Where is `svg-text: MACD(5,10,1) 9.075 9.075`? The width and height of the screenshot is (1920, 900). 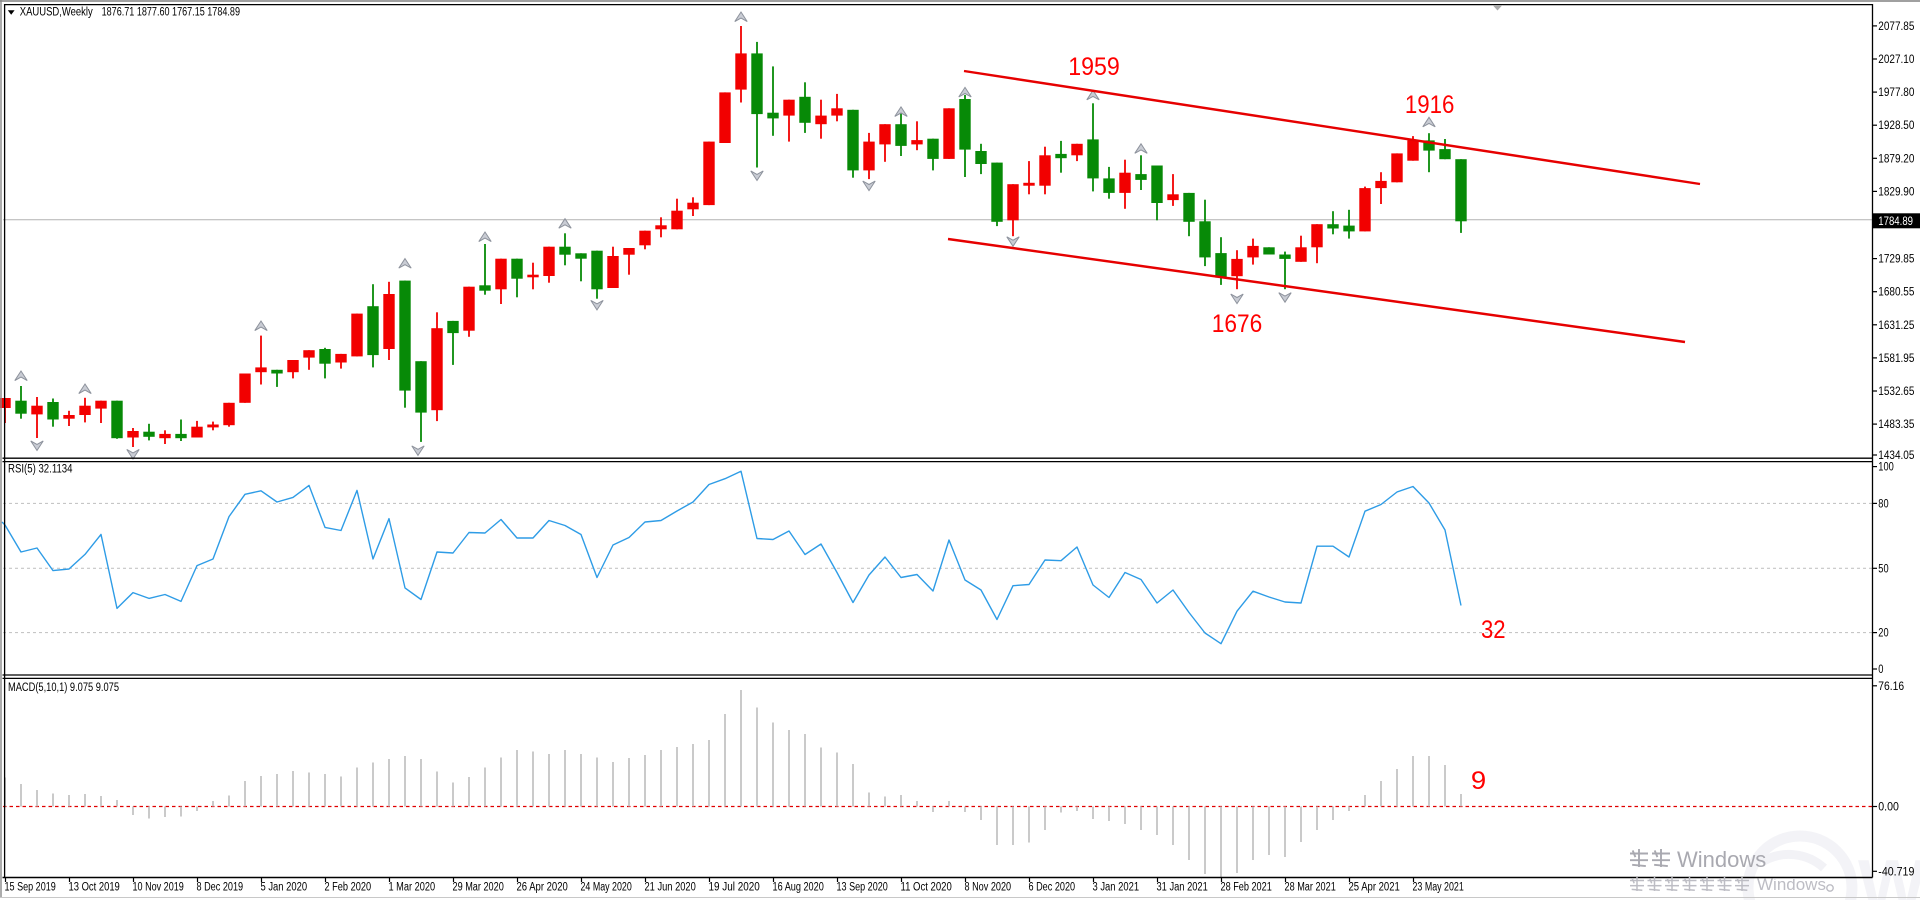 svg-text: MACD(5,10,1) 9.075 9.075 is located at coordinates (63, 688).